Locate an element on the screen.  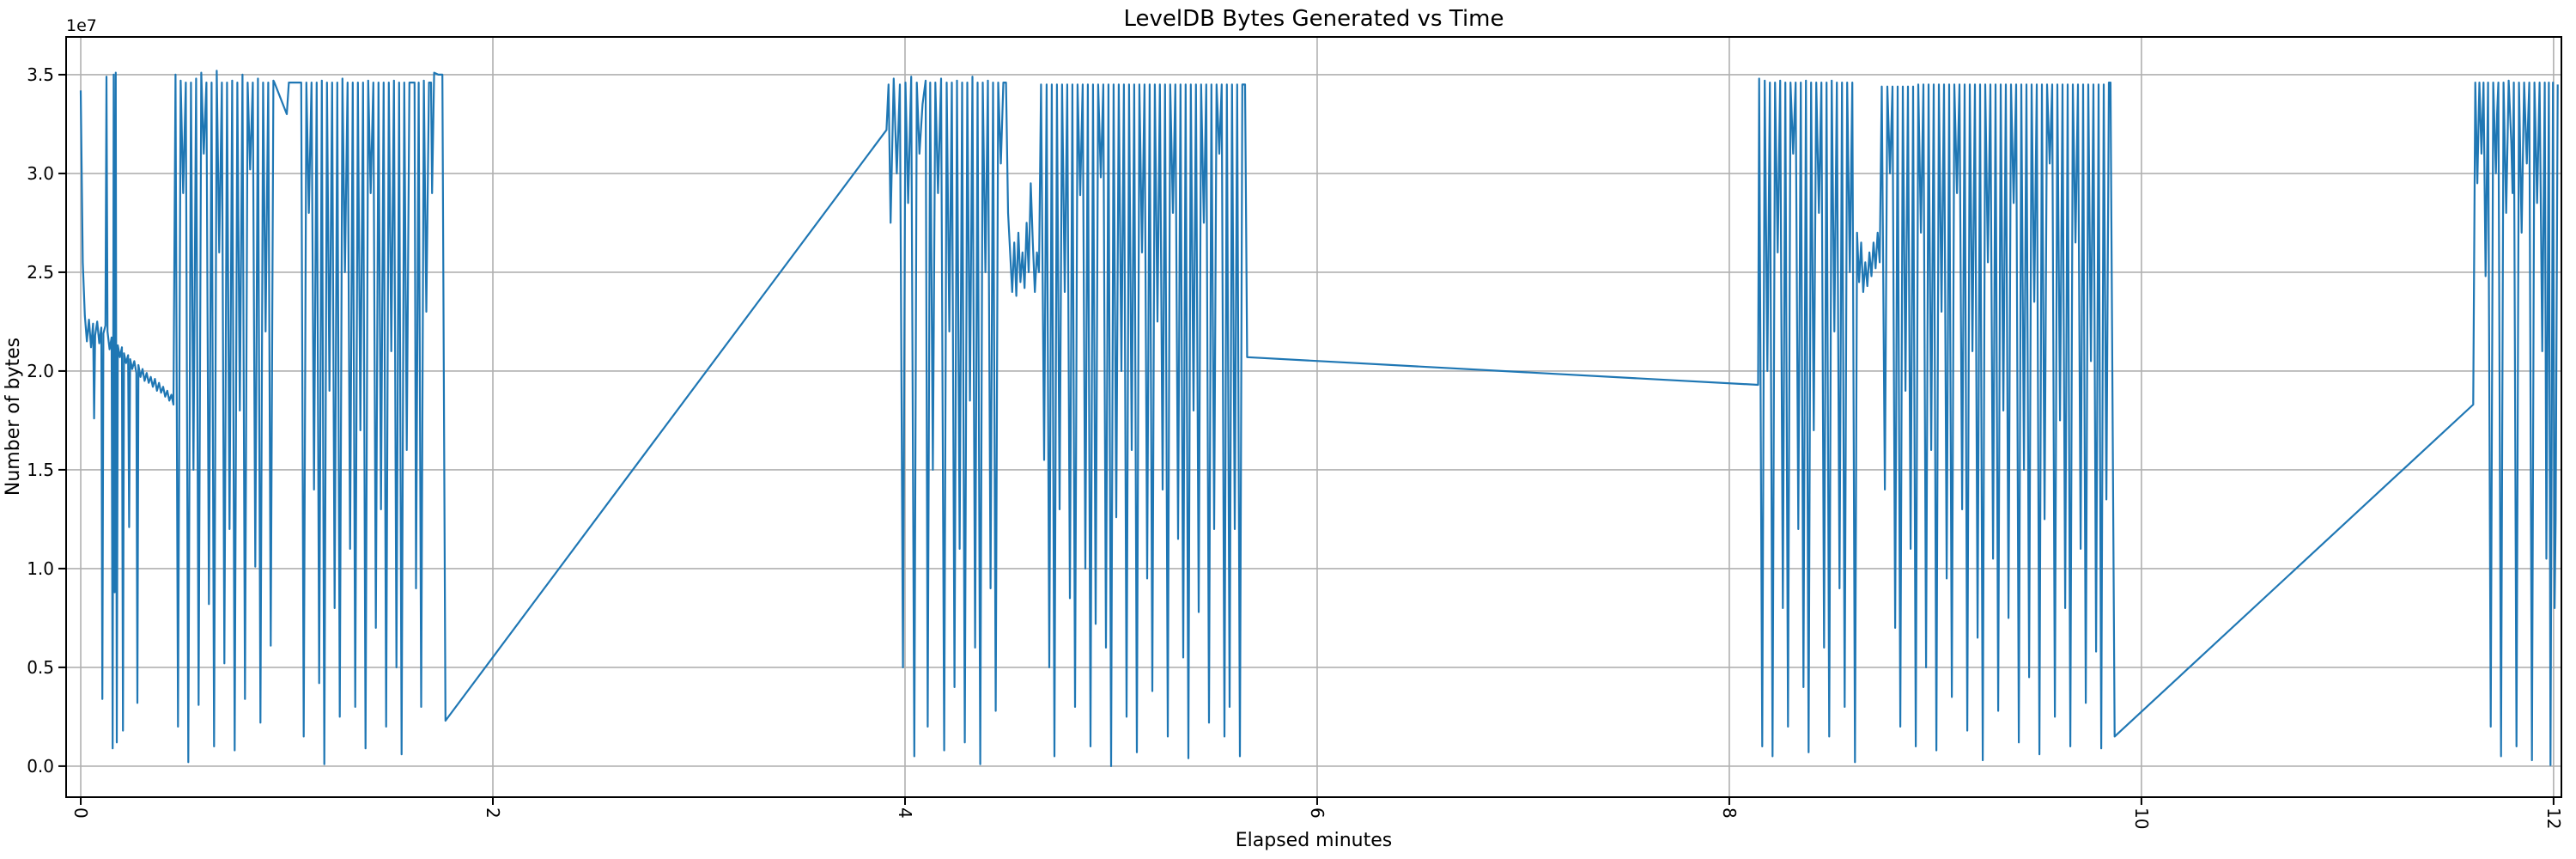
y-tick-label: 1.0 is located at coordinates (40, 569).